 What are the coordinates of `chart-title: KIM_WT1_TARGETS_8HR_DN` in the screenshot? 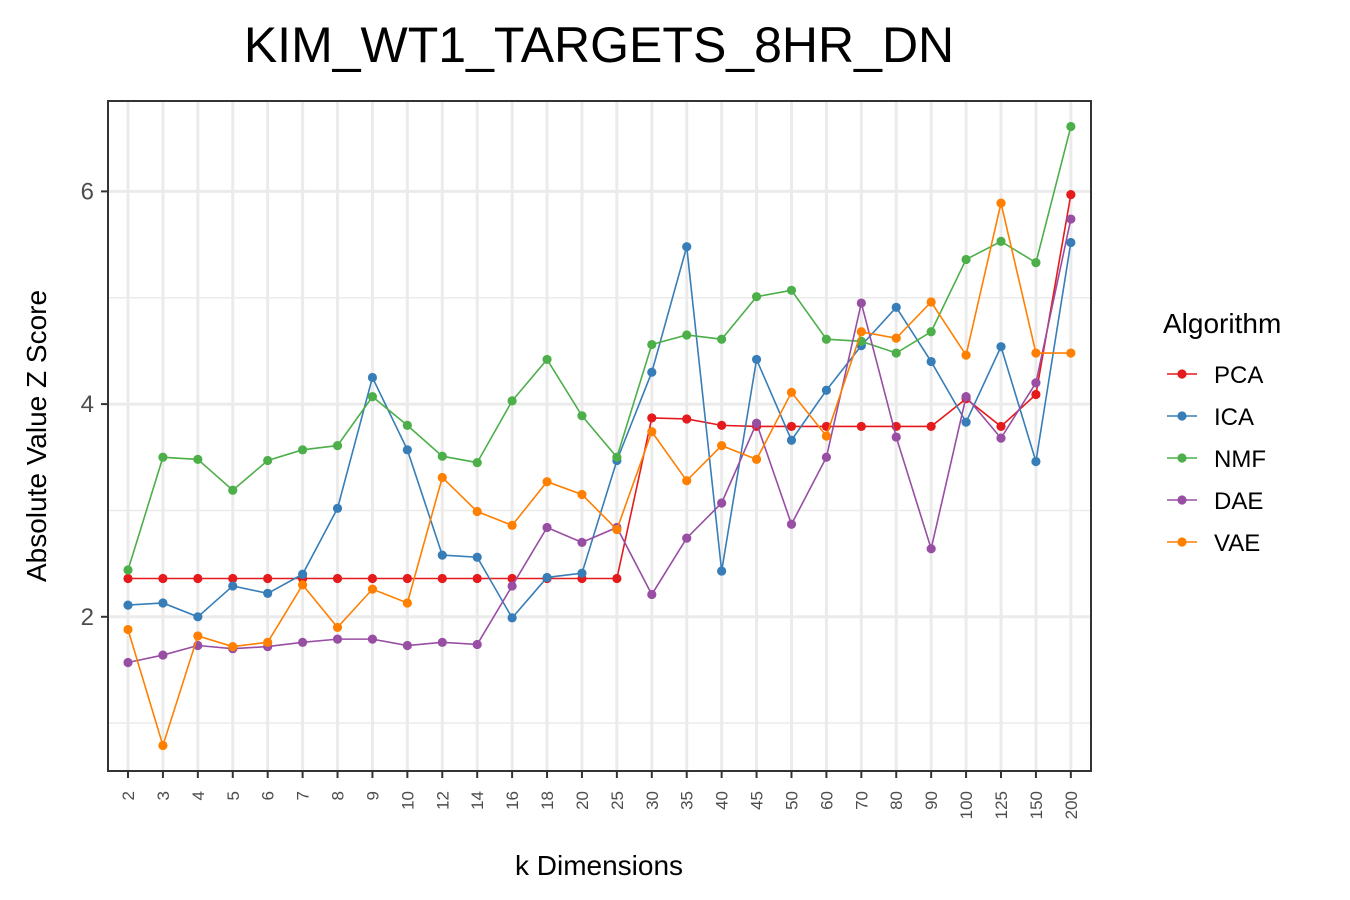 It's located at (599, 45).